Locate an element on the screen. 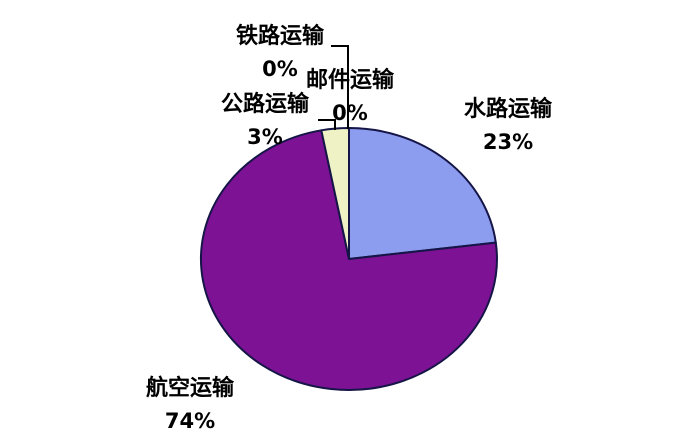 The width and height of the screenshot is (674, 436). label-railway-percent: 0% is located at coordinates (280, 69).